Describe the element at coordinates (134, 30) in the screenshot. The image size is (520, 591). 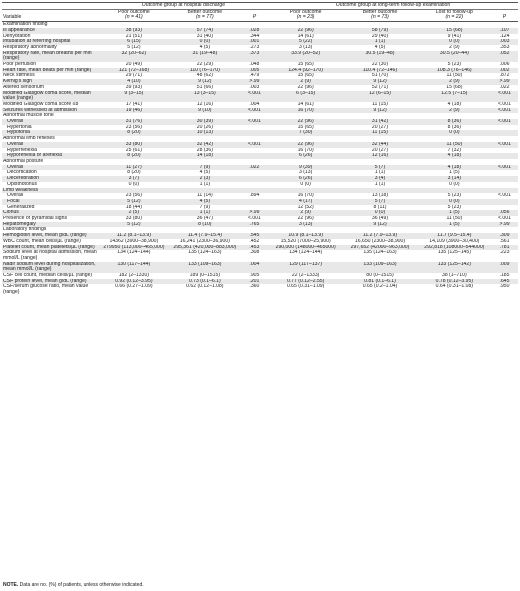
I see `value-cell: 38 (93)` at that location.